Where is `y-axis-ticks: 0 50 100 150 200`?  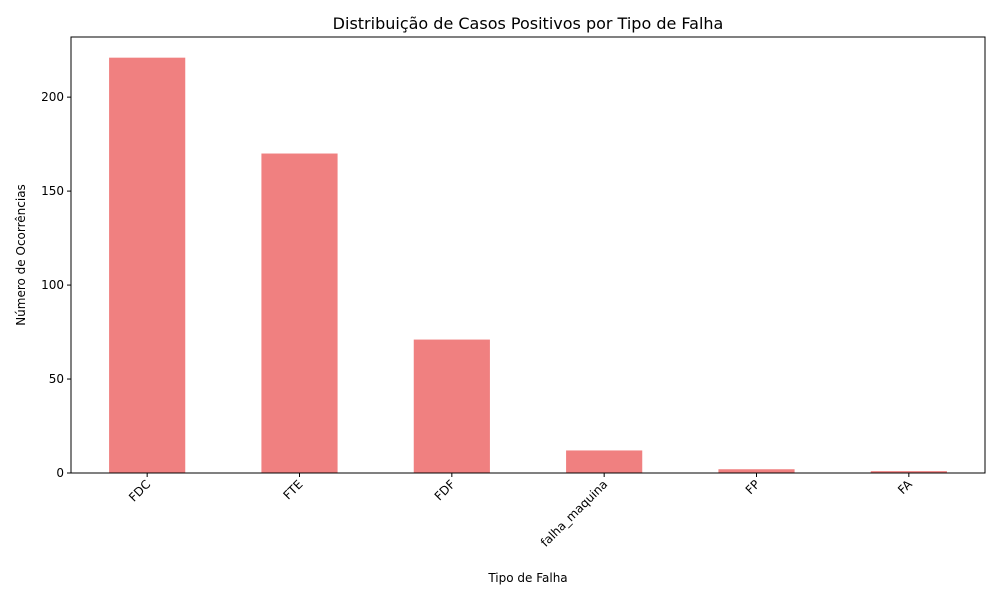 y-axis-ticks: 0 50 100 150 200 is located at coordinates (56, 285).